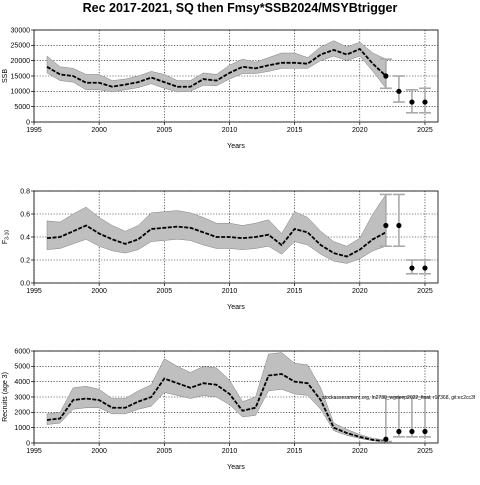  I want to click on panel-1-x-axis-label: Years, so click(236, 146).